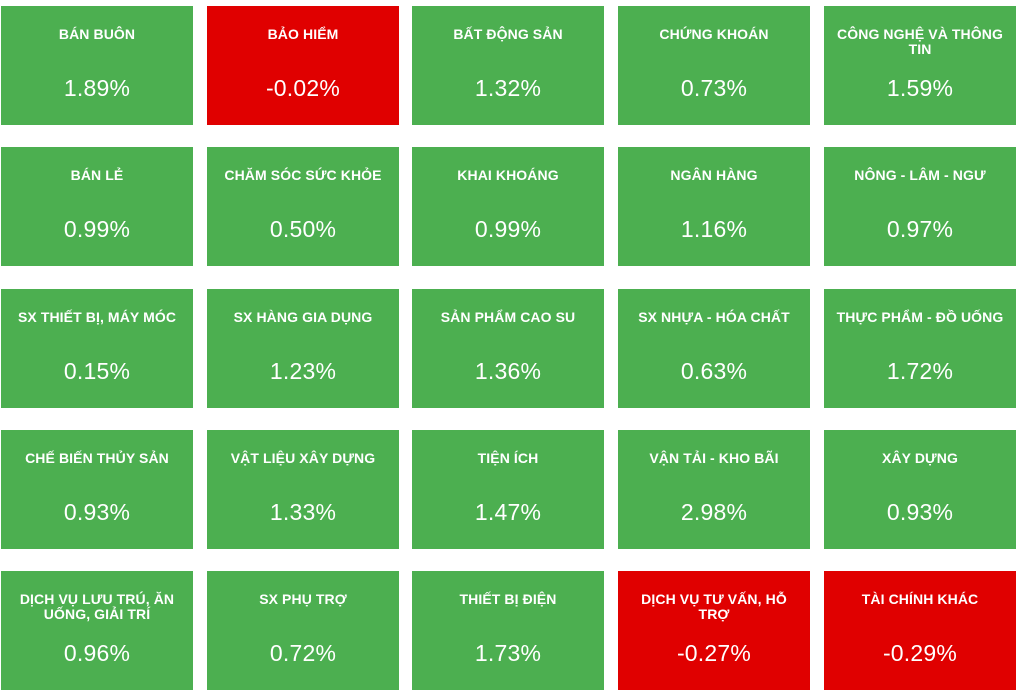 The image size is (1024, 693). I want to click on sector-change-value: -0.02%, so click(303, 88).